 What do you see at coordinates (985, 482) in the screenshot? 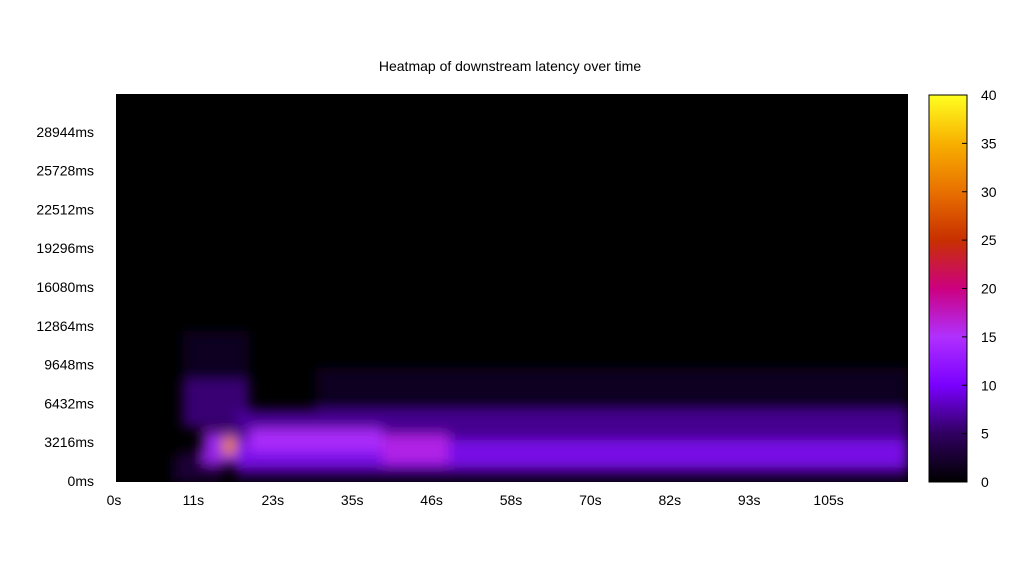
I see `colorbar-tick-label: 0` at bounding box center [985, 482].